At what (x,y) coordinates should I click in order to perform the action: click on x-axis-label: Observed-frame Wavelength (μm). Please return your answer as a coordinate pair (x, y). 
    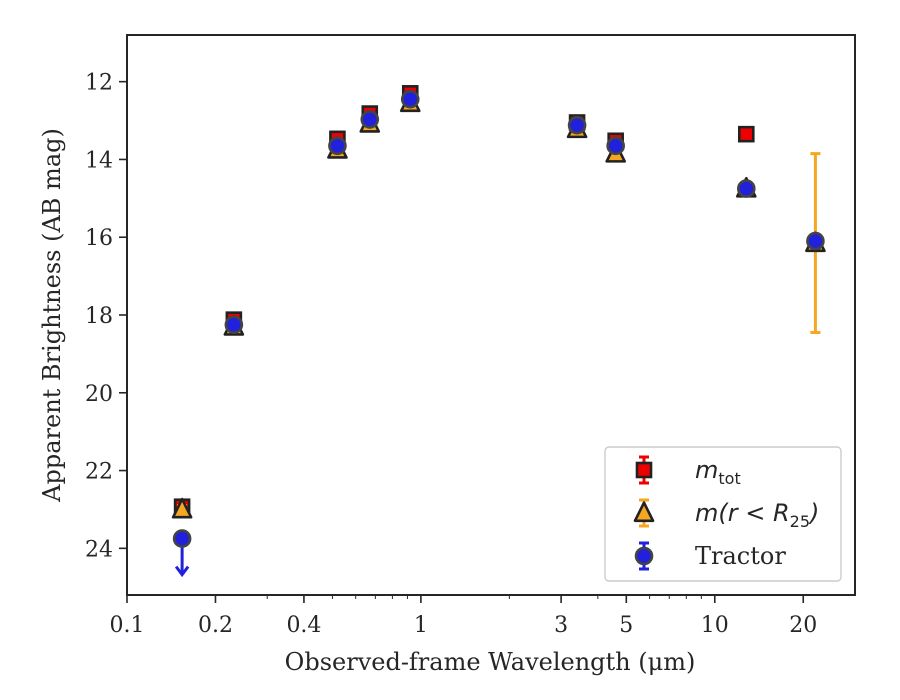
    Looking at the image, I should click on (490, 662).